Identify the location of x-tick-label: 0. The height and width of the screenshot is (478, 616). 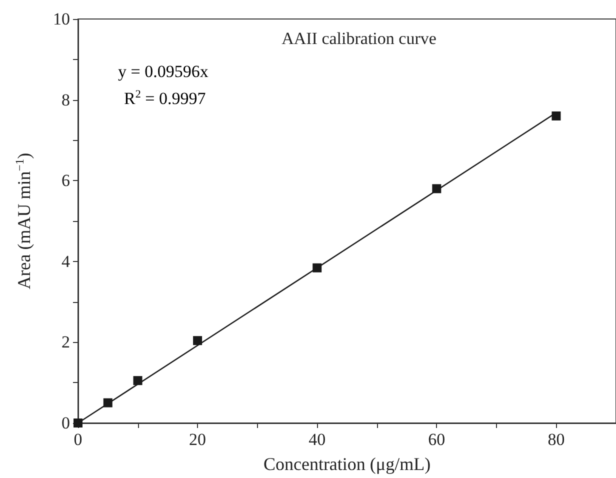
(78, 439).